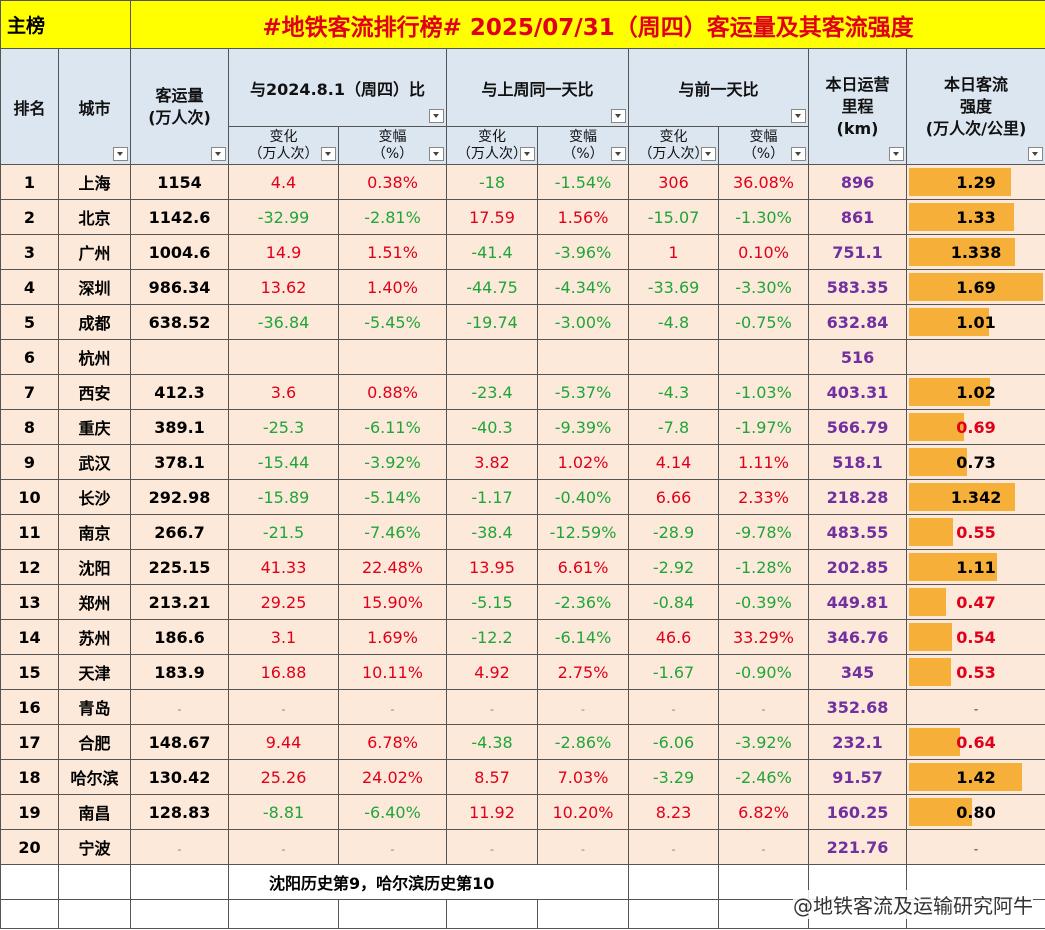  I want to click on cell: 516, so click(858, 357).